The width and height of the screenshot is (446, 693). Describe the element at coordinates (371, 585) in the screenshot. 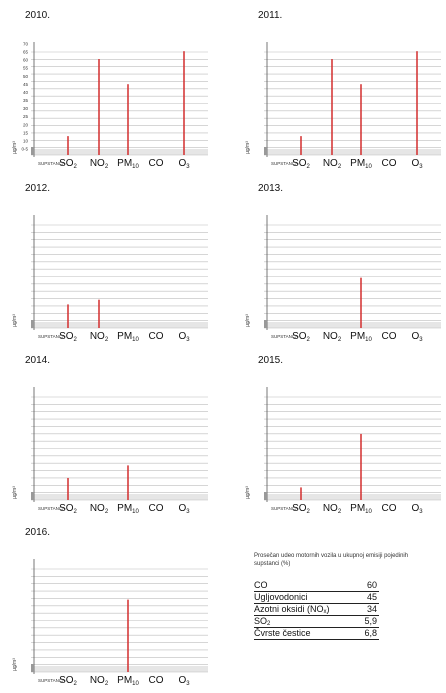

I see `row-value: 60` at that location.